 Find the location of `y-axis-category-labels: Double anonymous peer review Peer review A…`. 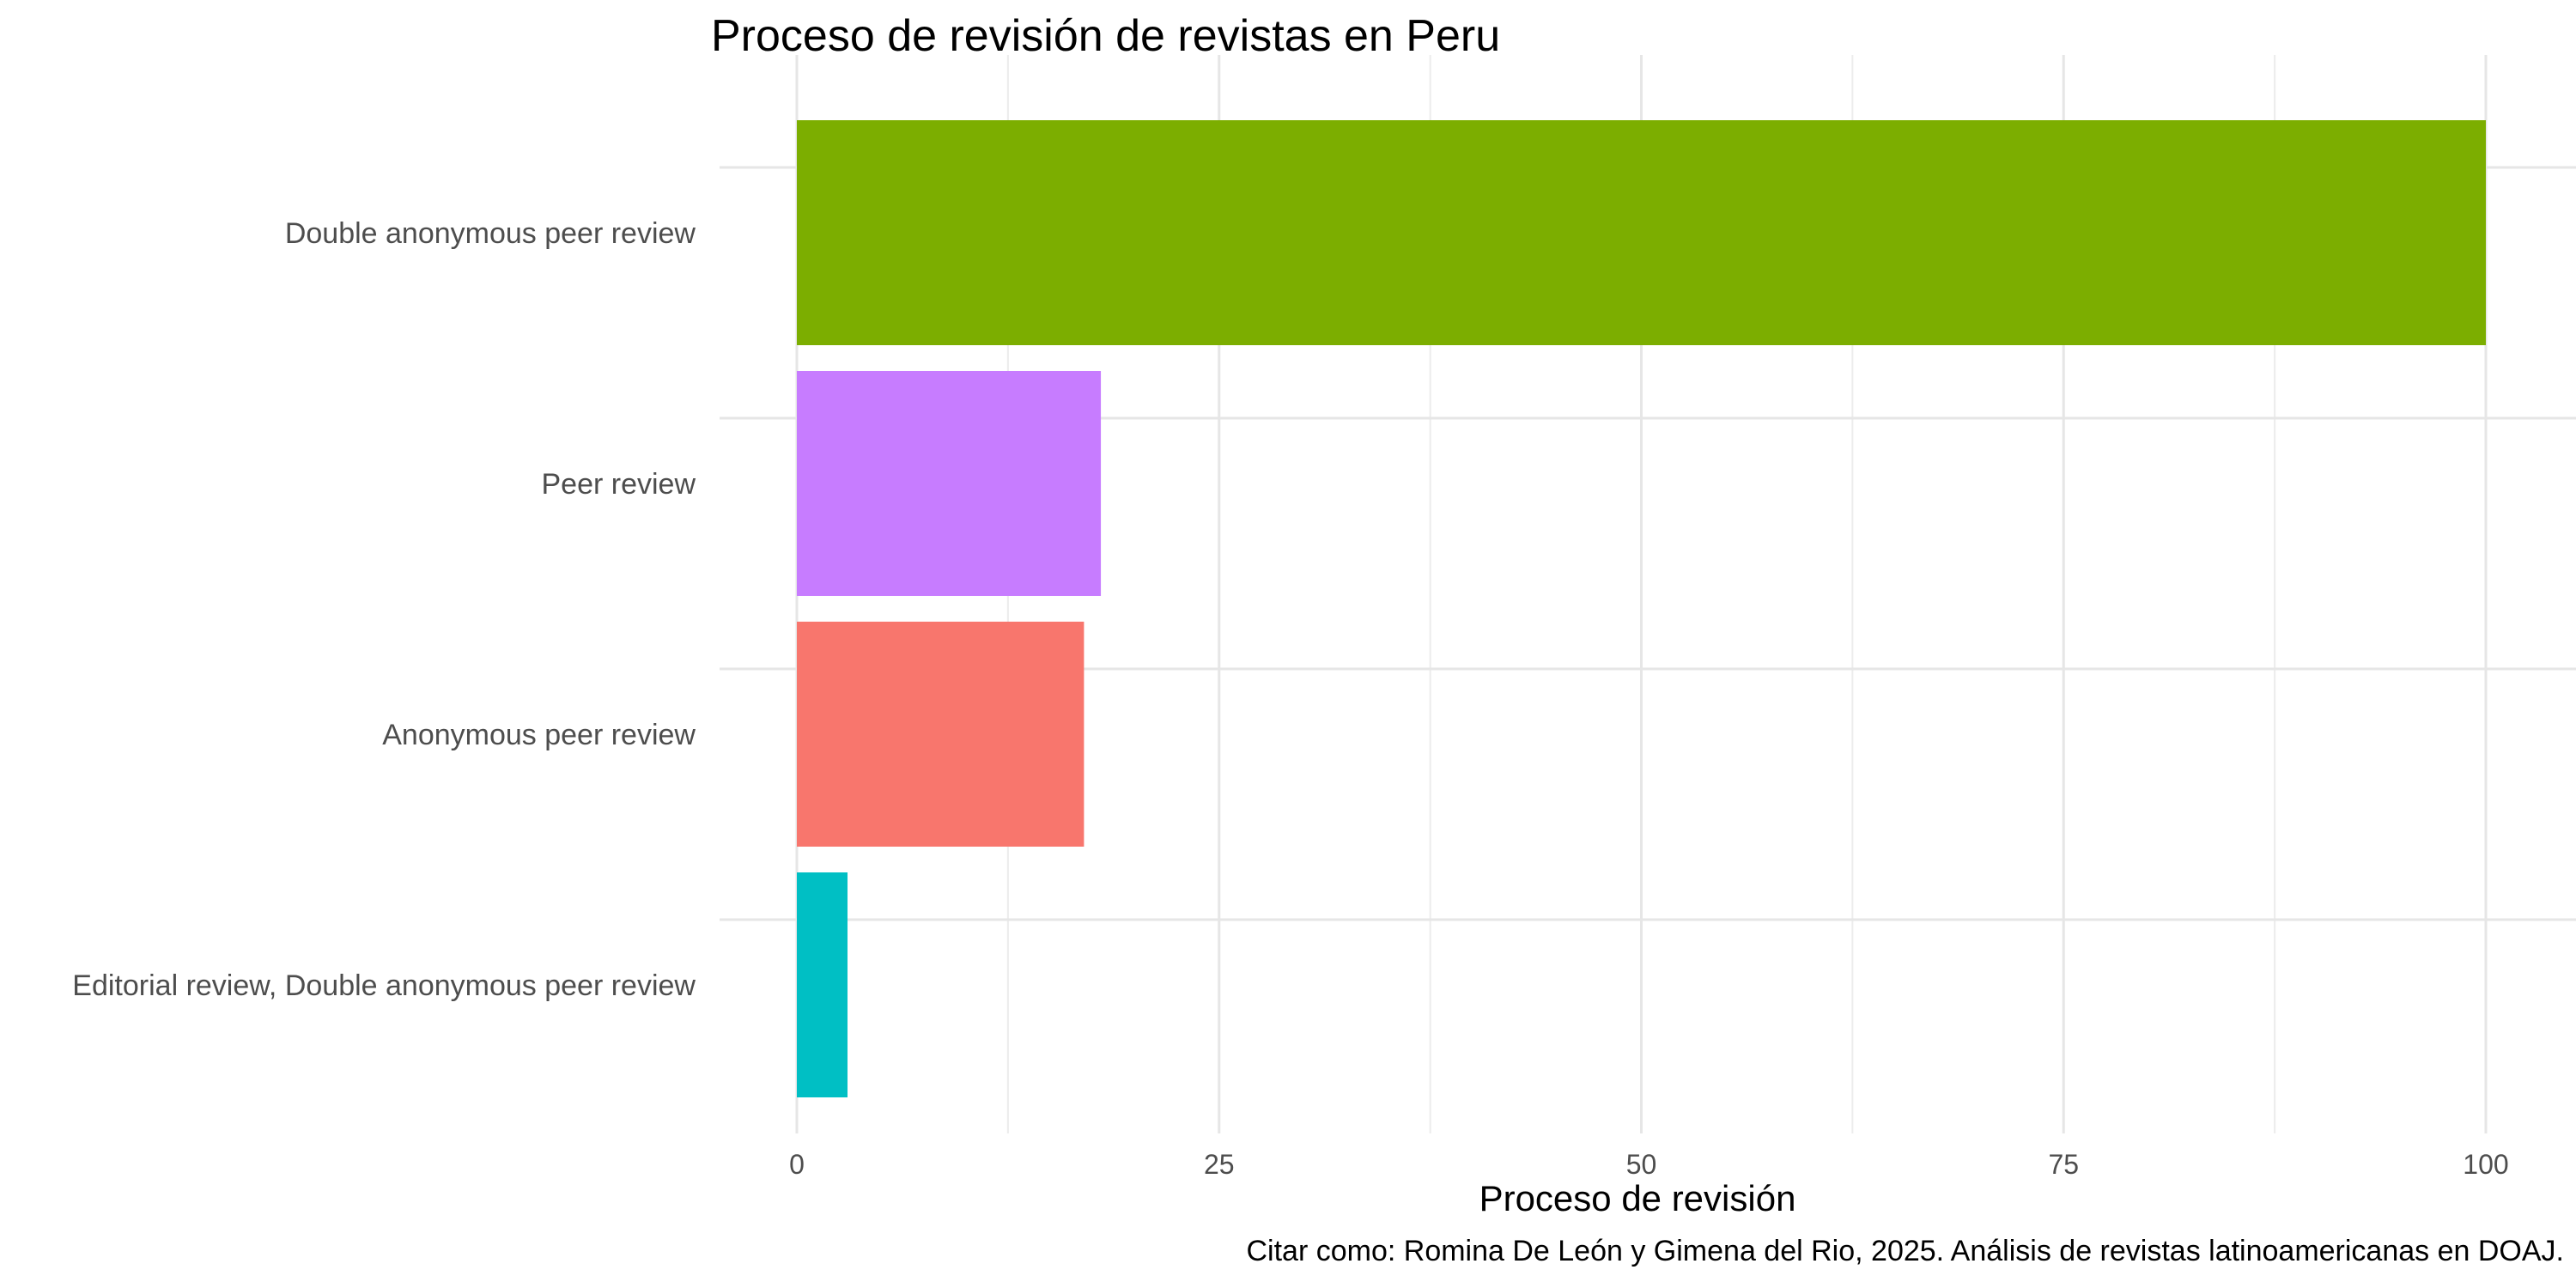

y-axis-category-labels: Double anonymous peer review Peer review A… is located at coordinates (384, 609).